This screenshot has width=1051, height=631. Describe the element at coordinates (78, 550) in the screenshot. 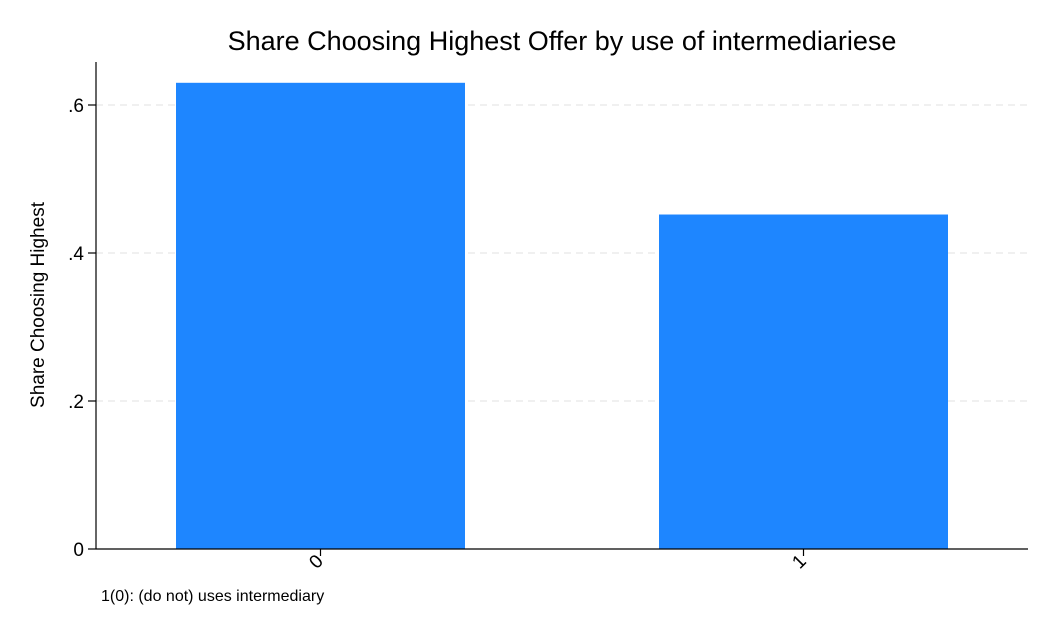

I see `y-tick-label: 0` at that location.